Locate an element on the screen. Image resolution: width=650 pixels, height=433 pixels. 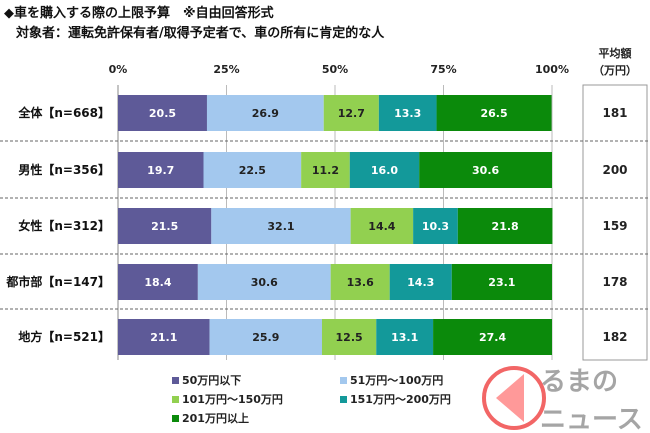
data-label: 23.1 is located at coordinates (501, 282).